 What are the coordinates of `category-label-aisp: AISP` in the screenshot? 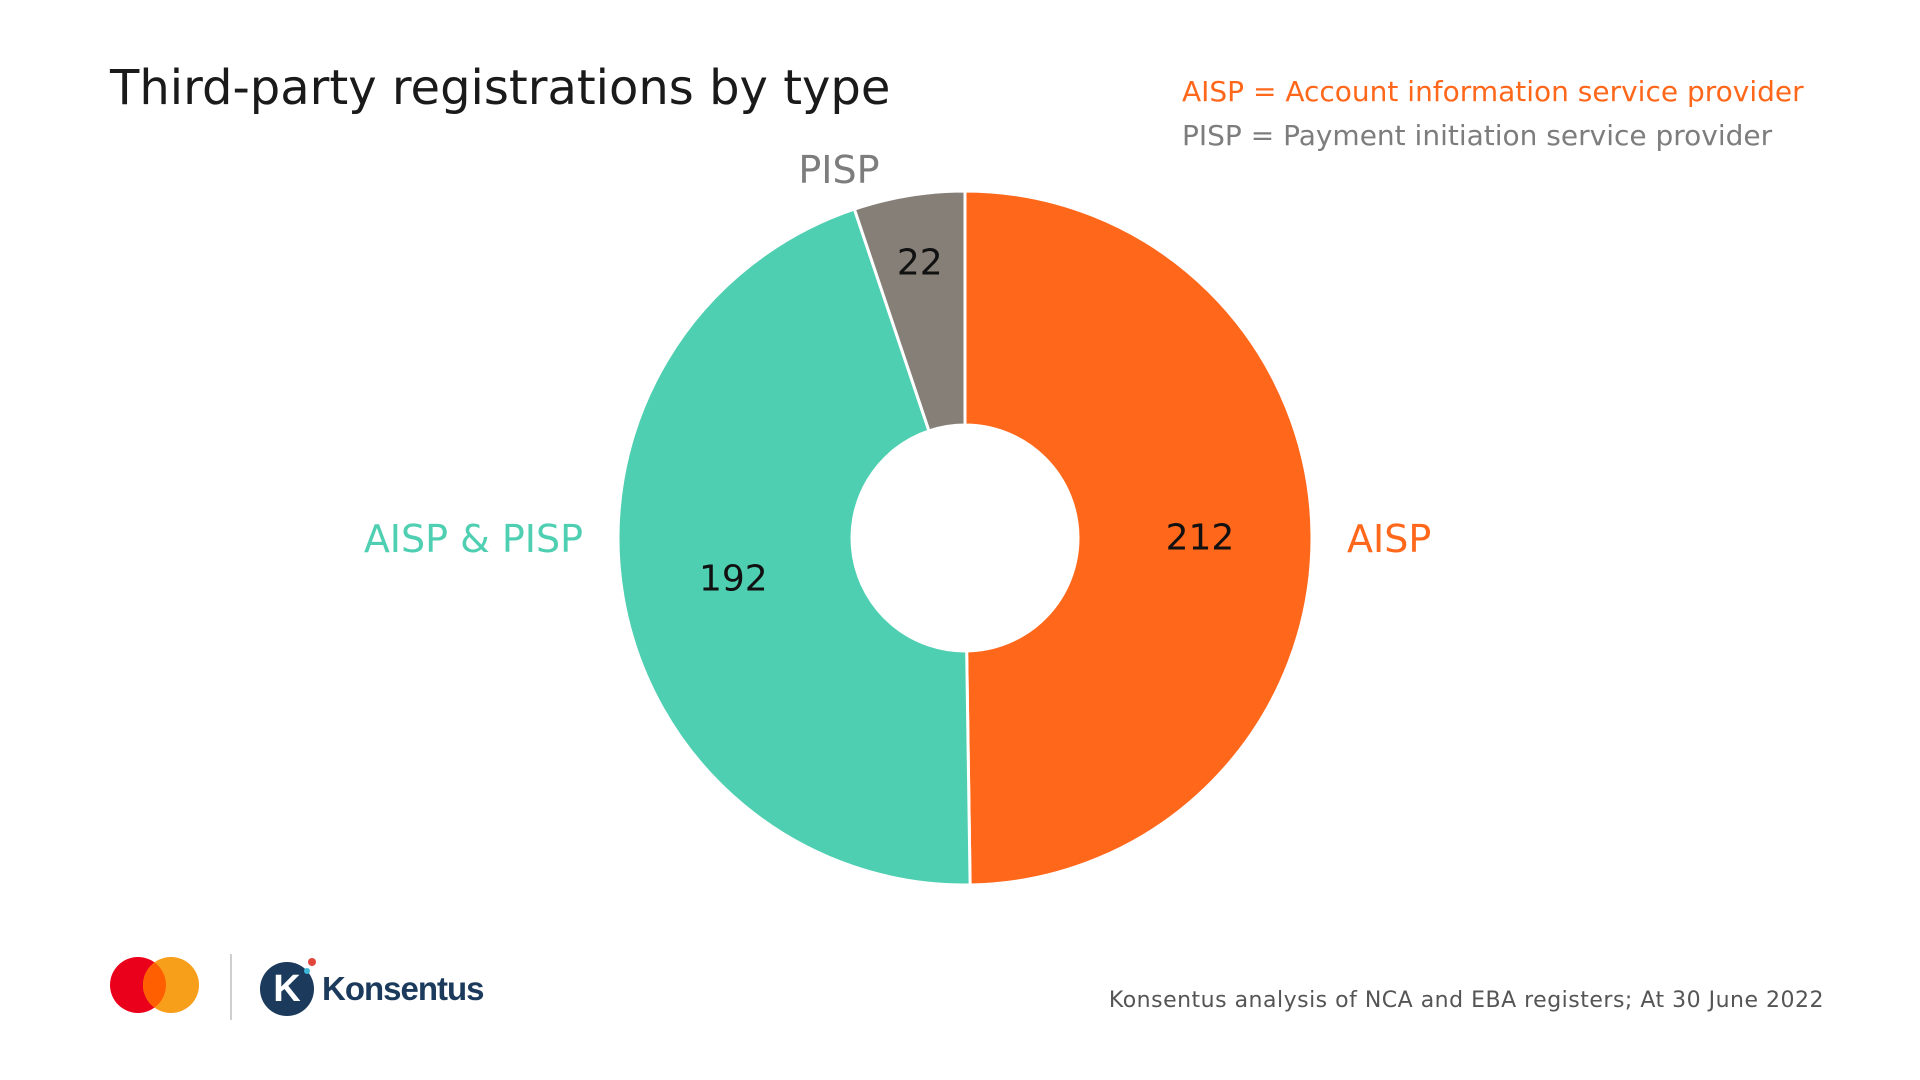 It's located at (1389, 539).